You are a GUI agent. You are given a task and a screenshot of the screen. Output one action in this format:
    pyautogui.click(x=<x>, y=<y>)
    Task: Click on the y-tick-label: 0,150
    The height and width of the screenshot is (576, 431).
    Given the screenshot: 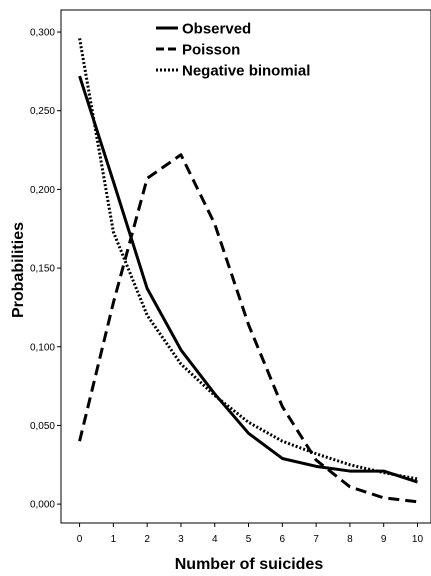 What is the action you would take?
    pyautogui.click(x=42, y=269)
    